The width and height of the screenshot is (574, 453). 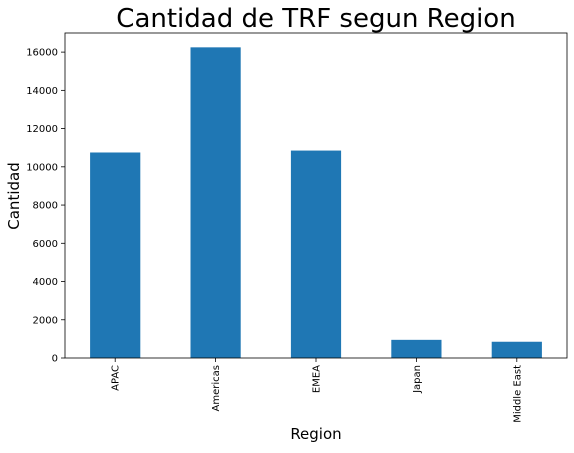 I want to click on y-axis-label: Cantidad, so click(x=14, y=195).